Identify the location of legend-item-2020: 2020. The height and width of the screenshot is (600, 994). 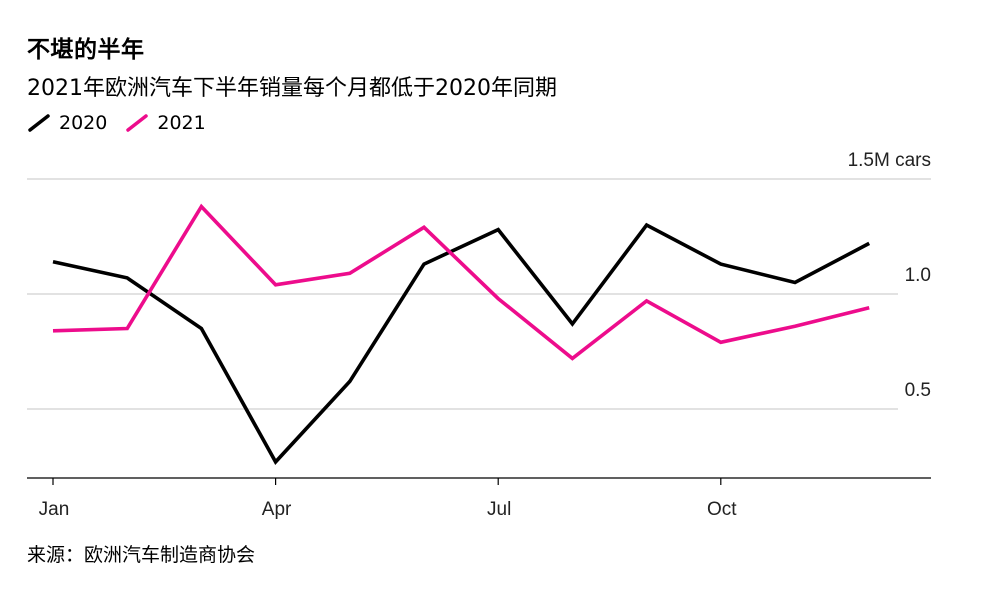
(67, 123).